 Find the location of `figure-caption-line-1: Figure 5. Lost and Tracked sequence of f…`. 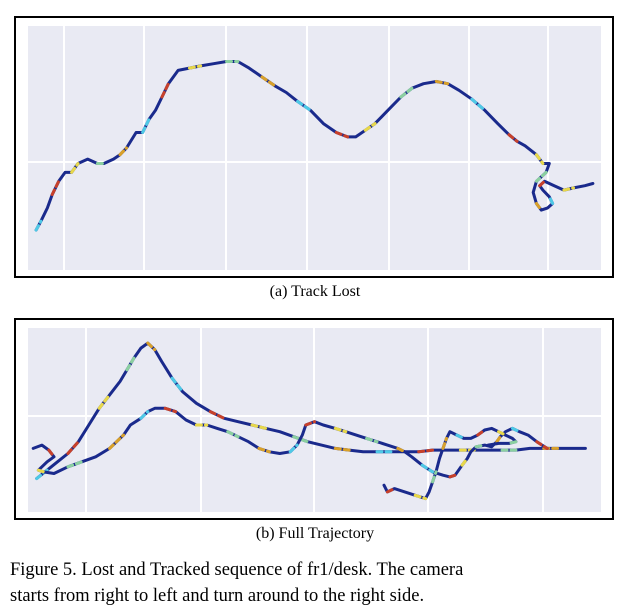

figure-caption-line-1: Figure 5. Lost and Tracked sequence of f… is located at coordinates (237, 570).